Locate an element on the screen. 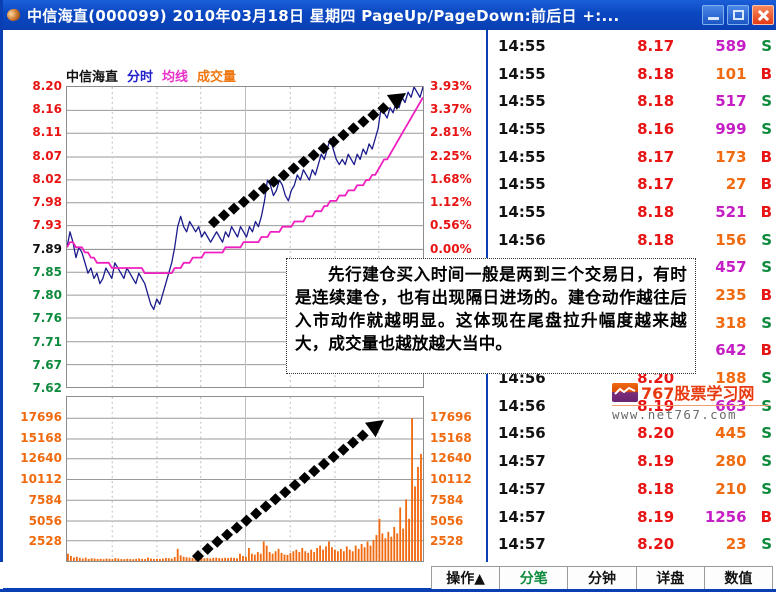 The image size is (776, 592). axis-label: 0.00% is located at coordinates (451, 248).